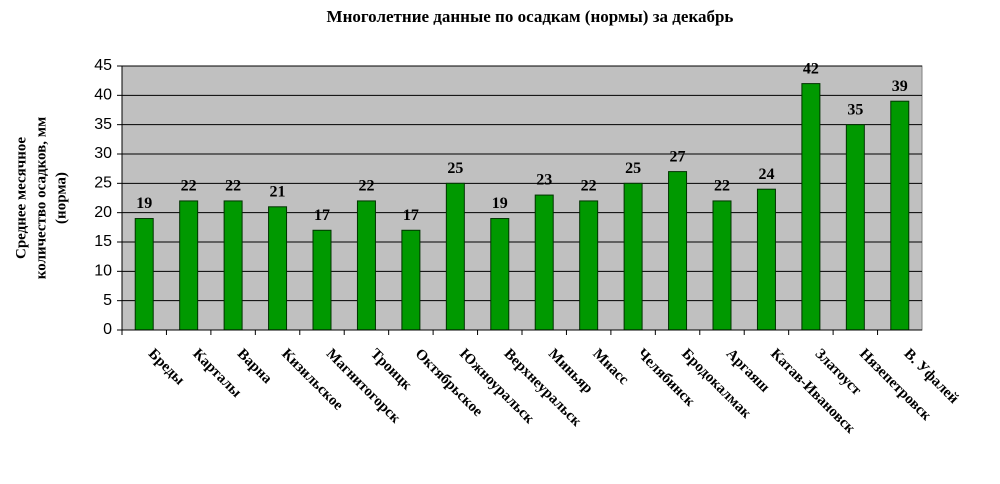 The width and height of the screenshot is (1000, 484). What do you see at coordinates (103, 271) in the screenshot?
I see `y-tick-label: 10` at bounding box center [103, 271].